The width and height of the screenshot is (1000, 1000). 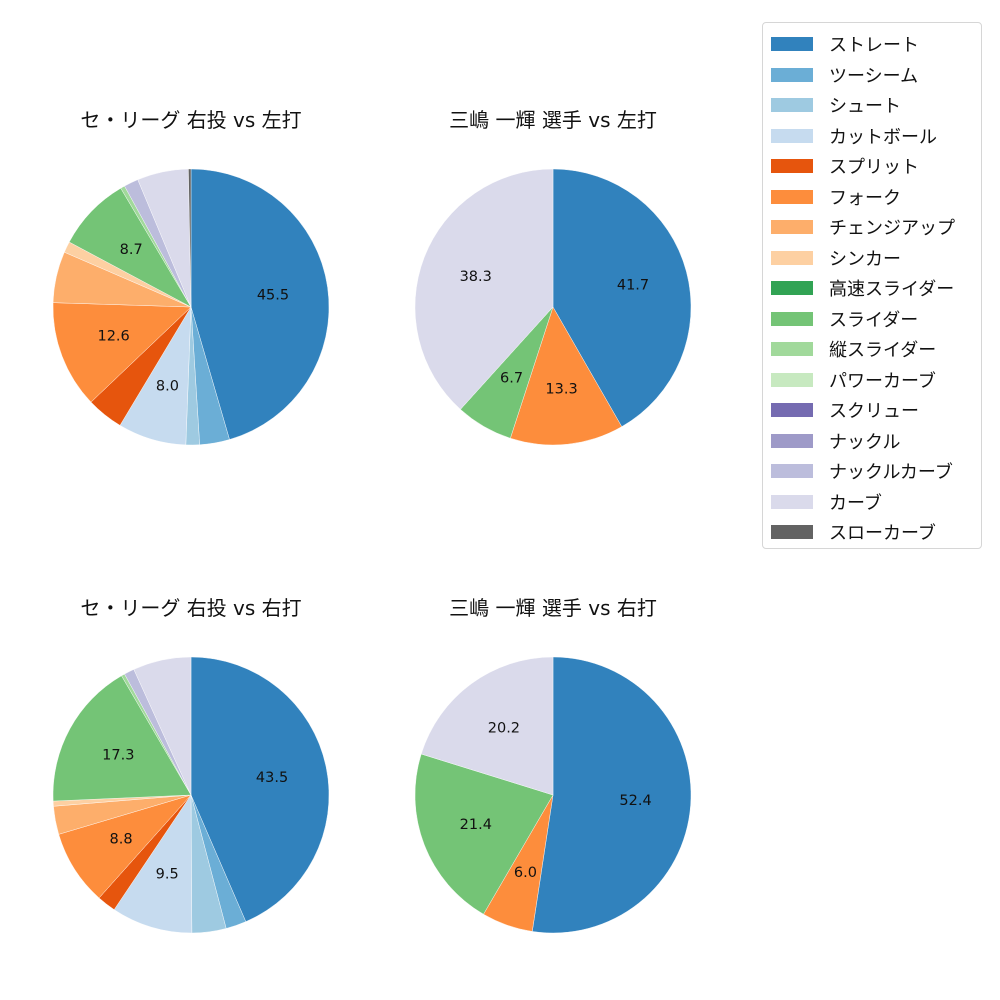 I want to click on chart-title-player-vs-right: 三嶋 一輝 選手 vs 右打, so click(x=553, y=608).